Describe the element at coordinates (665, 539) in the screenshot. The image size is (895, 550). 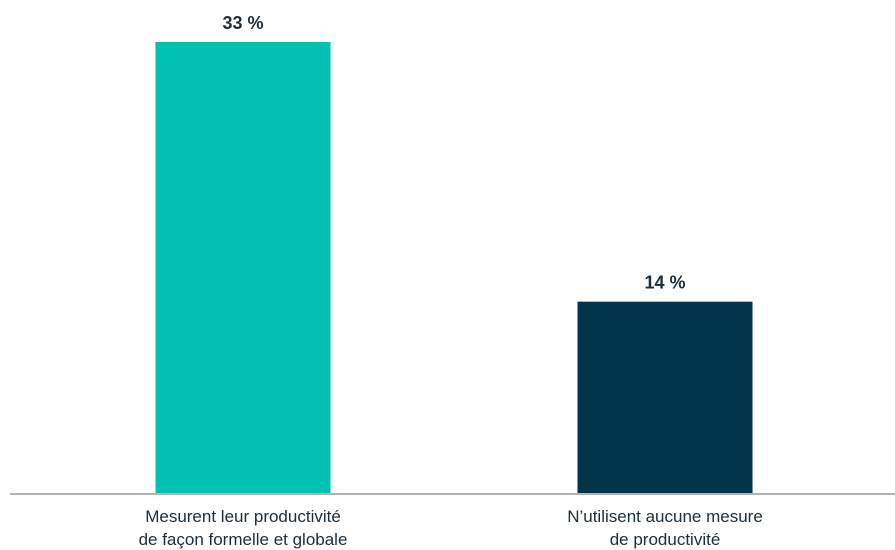
I see `category-label-2-line-2: de productivité` at that location.